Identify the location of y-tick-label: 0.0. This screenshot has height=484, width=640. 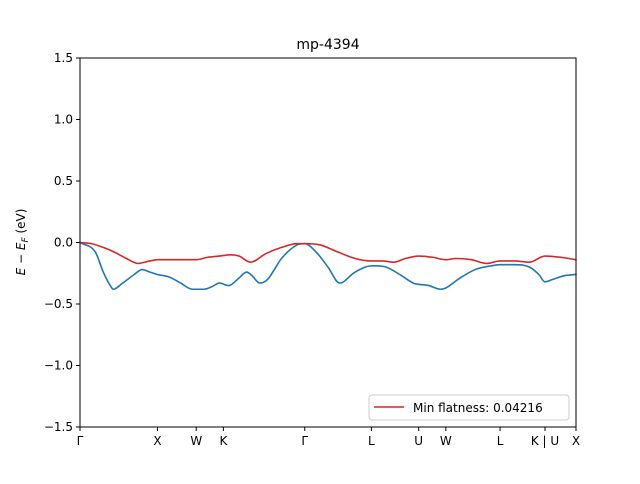
(63, 243).